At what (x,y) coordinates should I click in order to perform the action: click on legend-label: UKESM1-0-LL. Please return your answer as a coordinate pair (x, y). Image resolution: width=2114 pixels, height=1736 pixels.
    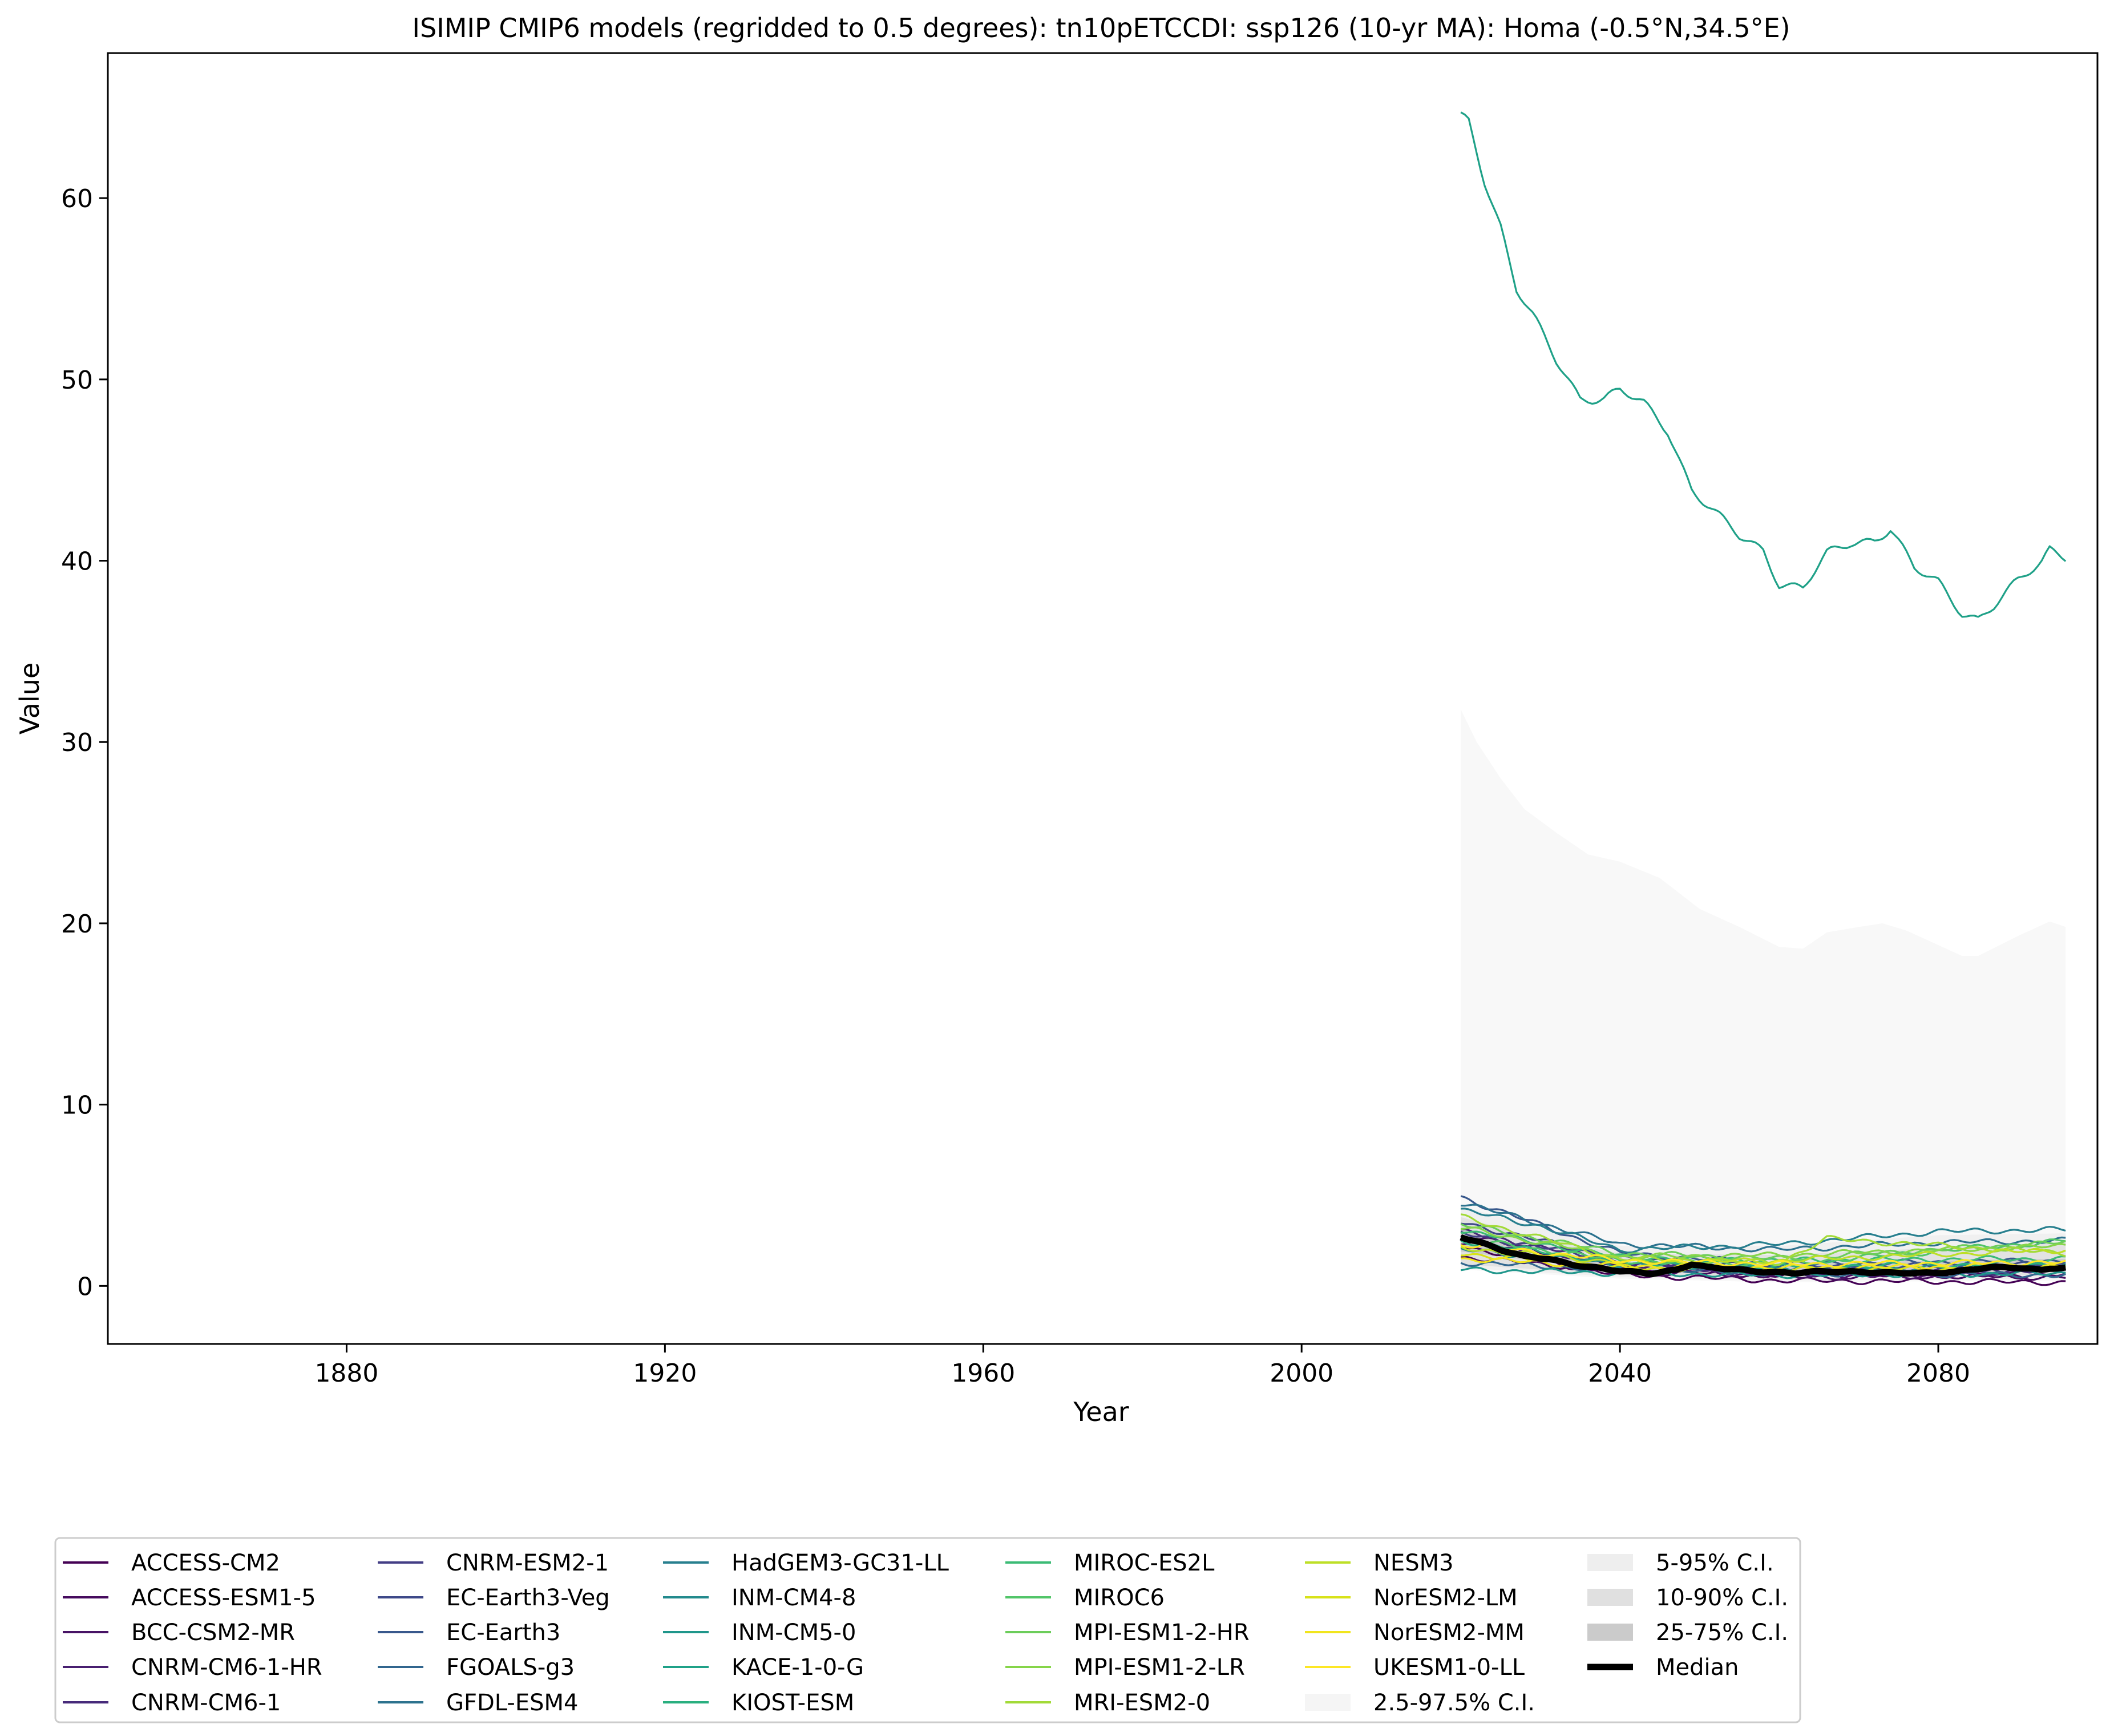
    Looking at the image, I should click on (1449, 1667).